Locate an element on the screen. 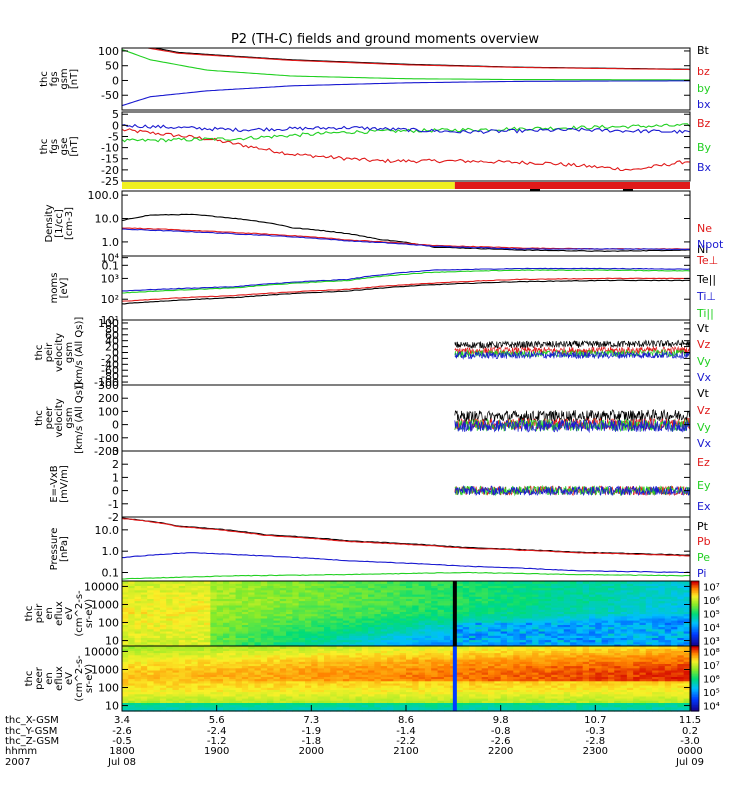  series-Pt is located at coordinates (406, 536).